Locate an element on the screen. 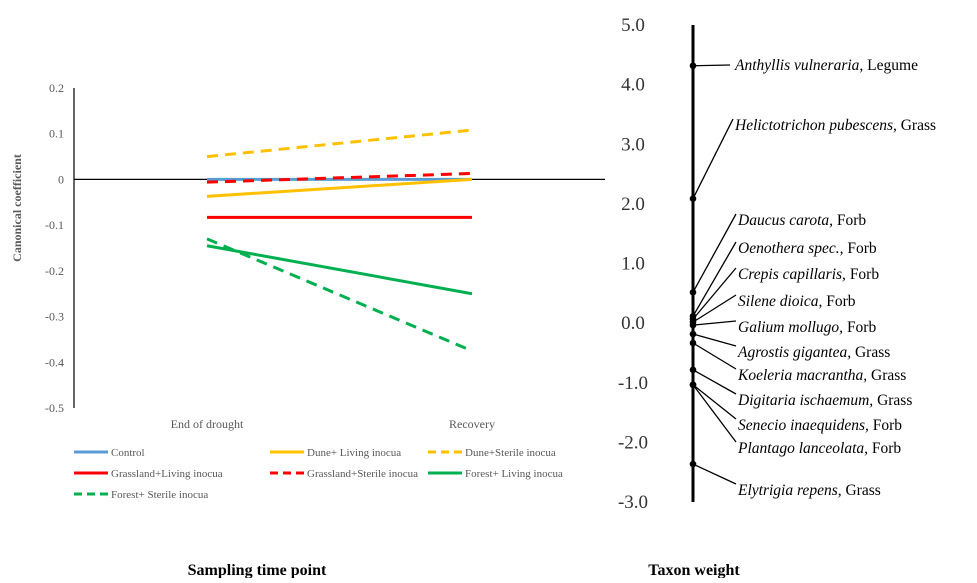 The height and width of the screenshot is (583, 977). taxon-axis-tick-label: 1.0 is located at coordinates (633, 264).